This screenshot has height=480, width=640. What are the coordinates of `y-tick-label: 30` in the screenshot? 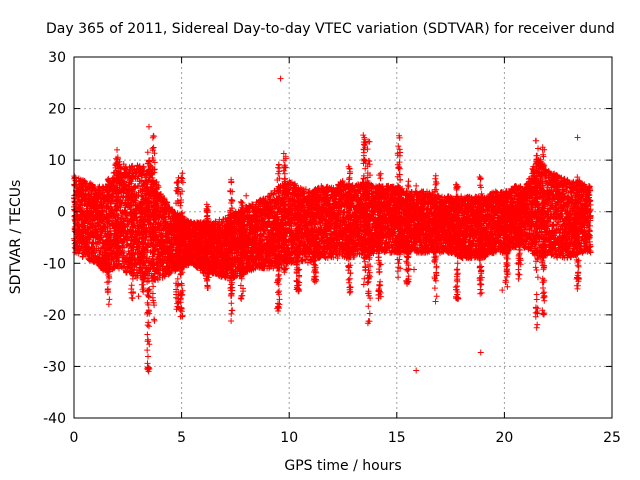 It's located at (57, 58).